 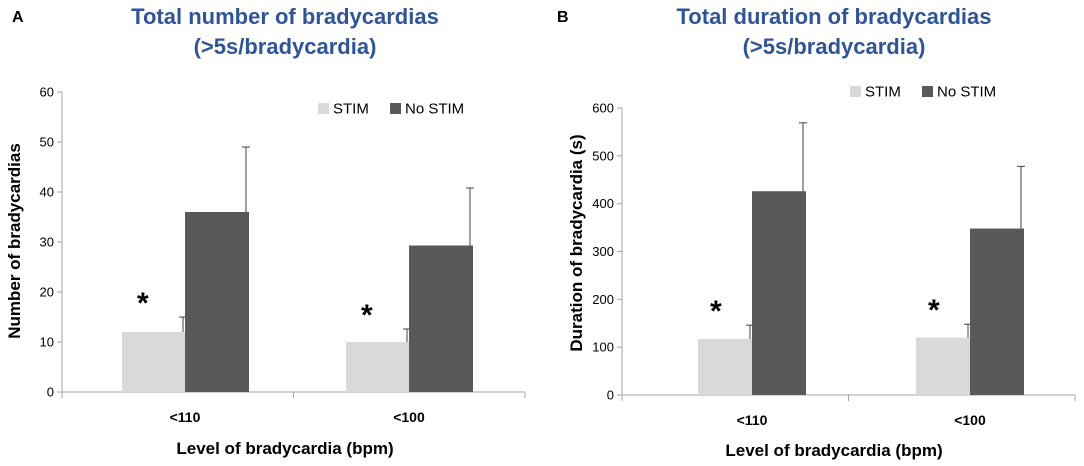 I want to click on y-tick-label: 600, so click(x=603, y=108).